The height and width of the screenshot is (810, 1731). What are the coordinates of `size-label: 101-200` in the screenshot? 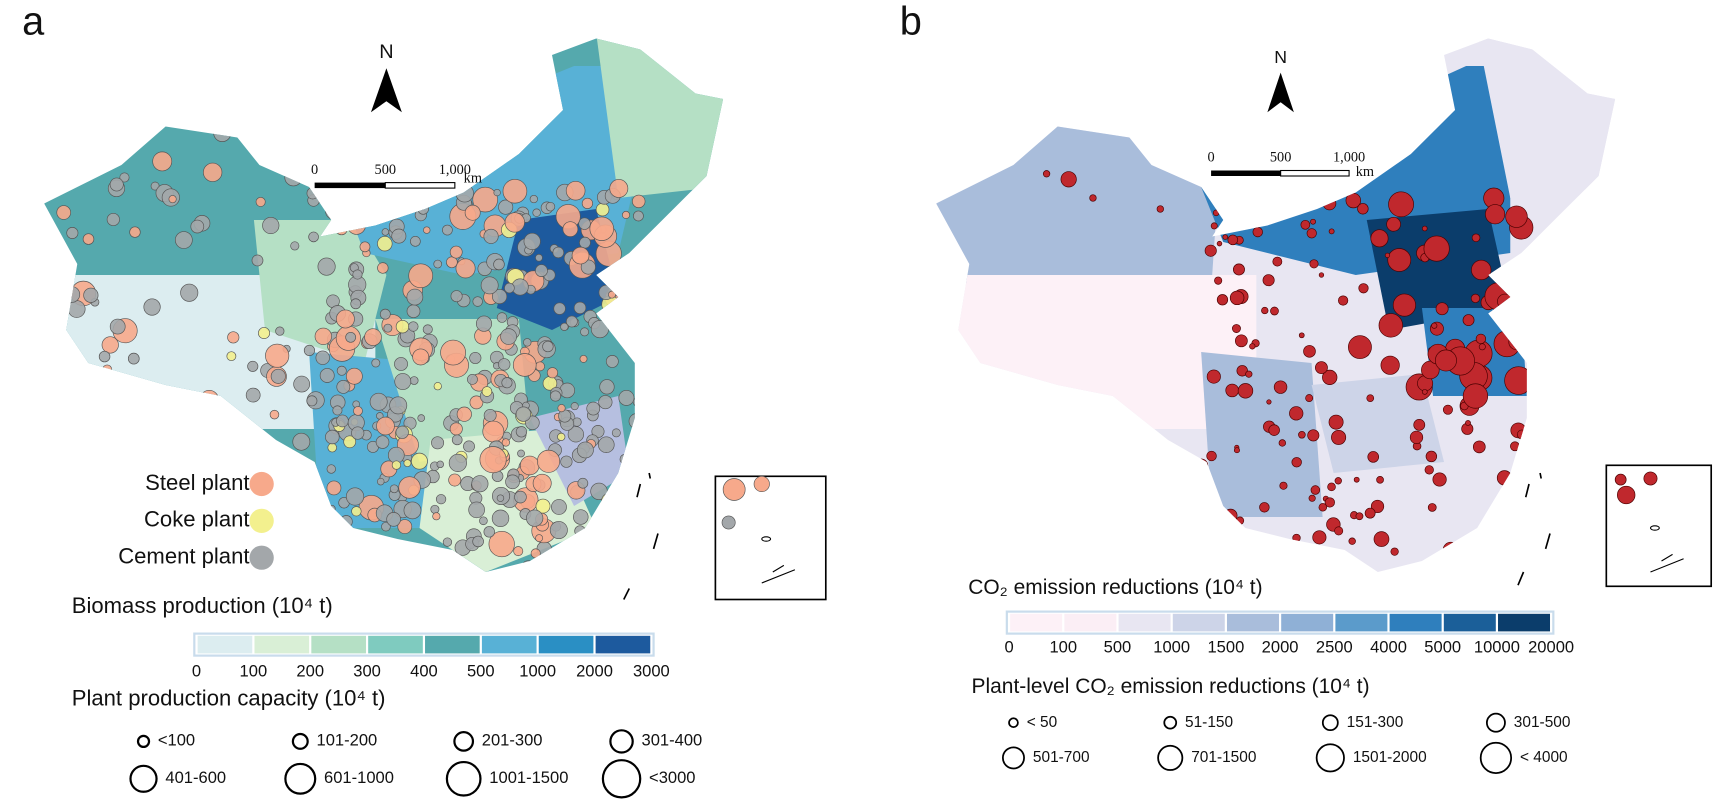 It's located at (347, 740).